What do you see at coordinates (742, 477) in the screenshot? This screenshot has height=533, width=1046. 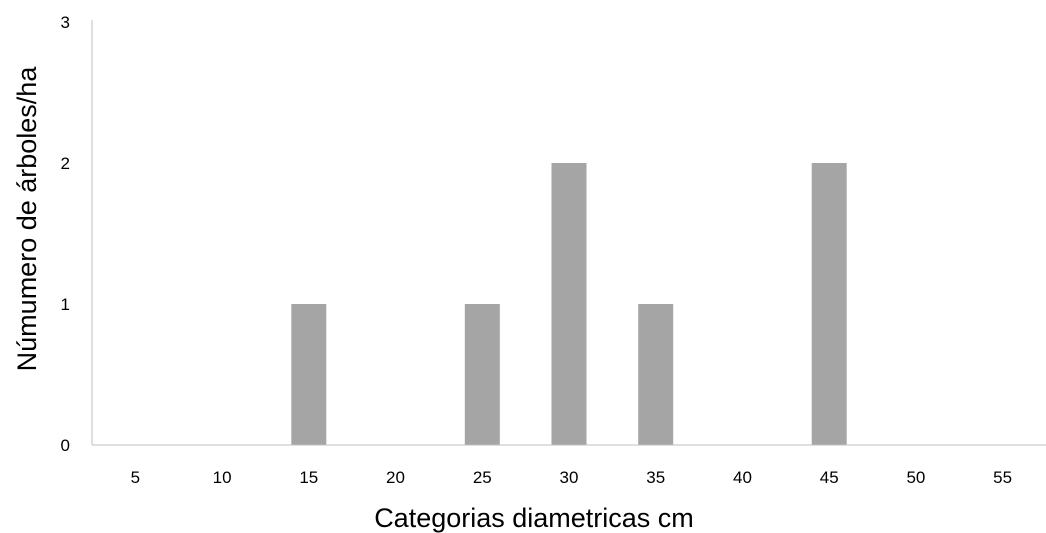 I see `x-tick-label: 40` at bounding box center [742, 477].